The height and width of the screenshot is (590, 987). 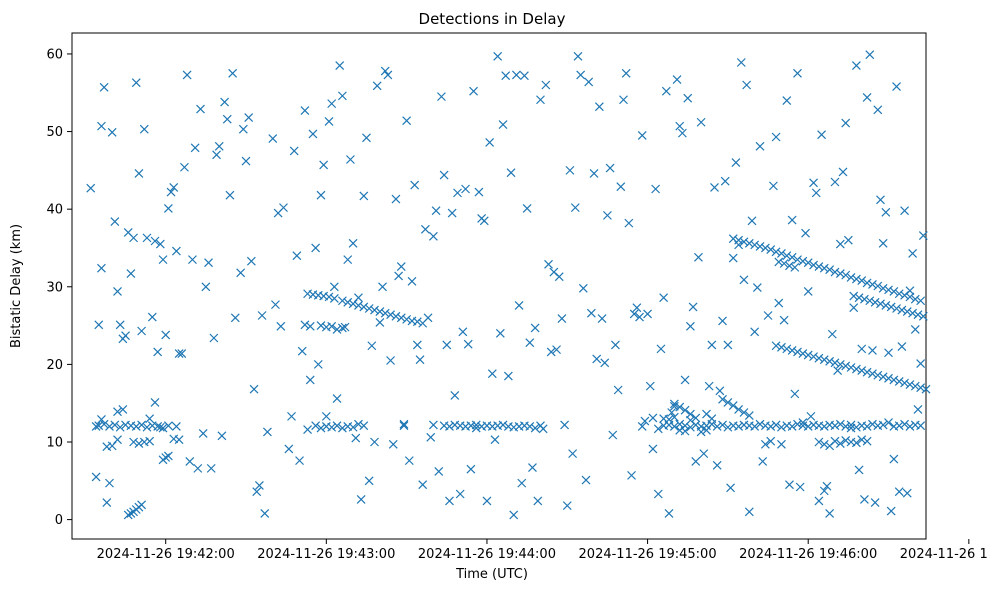 What do you see at coordinates (54, 132) in the screenshot?
I see `y-tick-label: 50` at bounding box center [54, 132].